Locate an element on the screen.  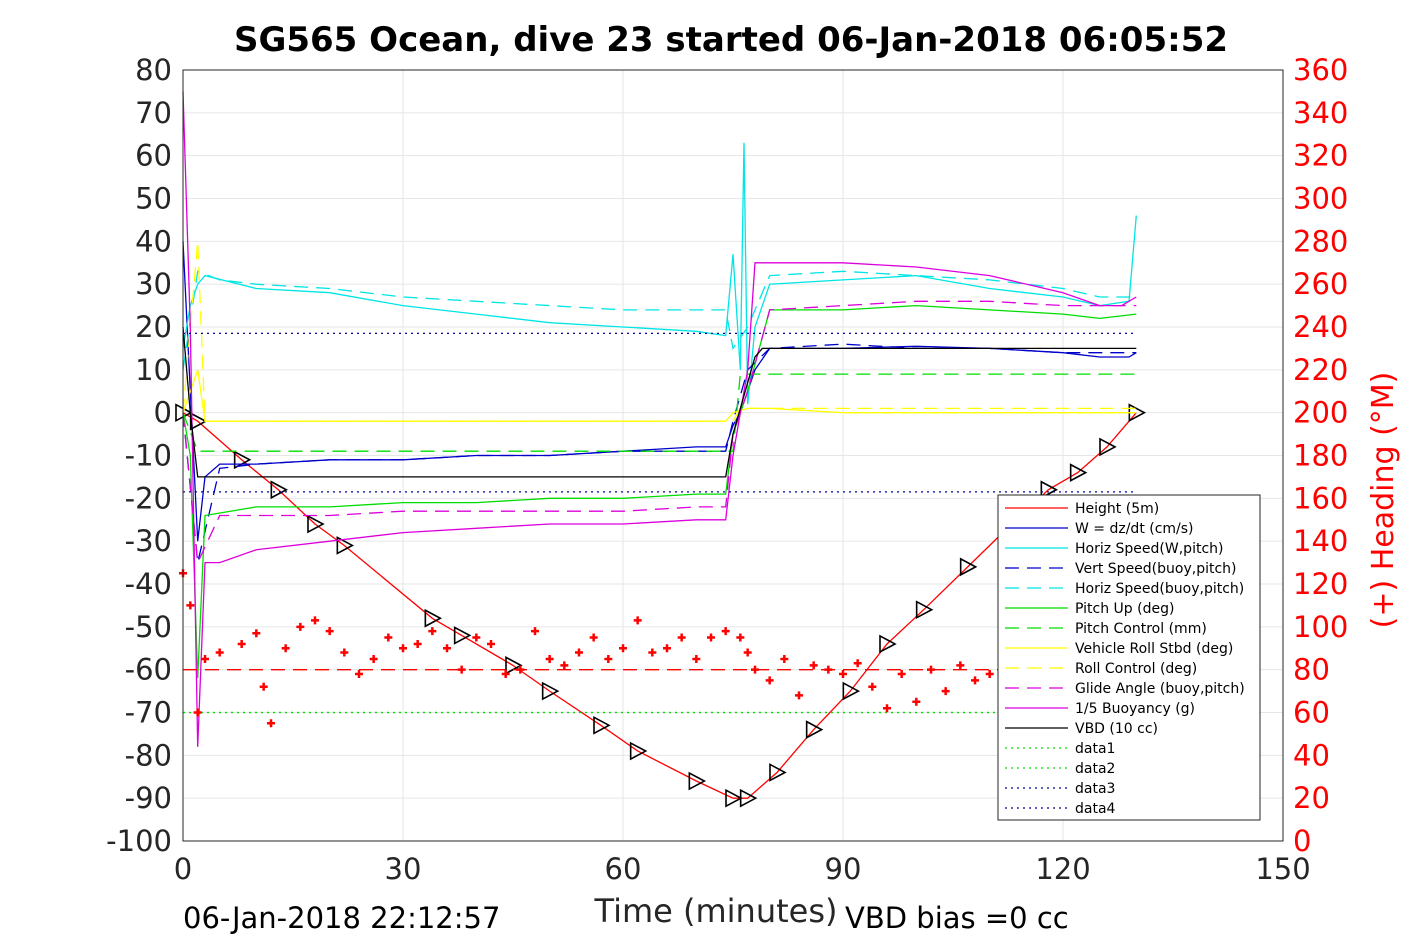
y-tick-label-right: 320 is located at coordinates (1320, 156).